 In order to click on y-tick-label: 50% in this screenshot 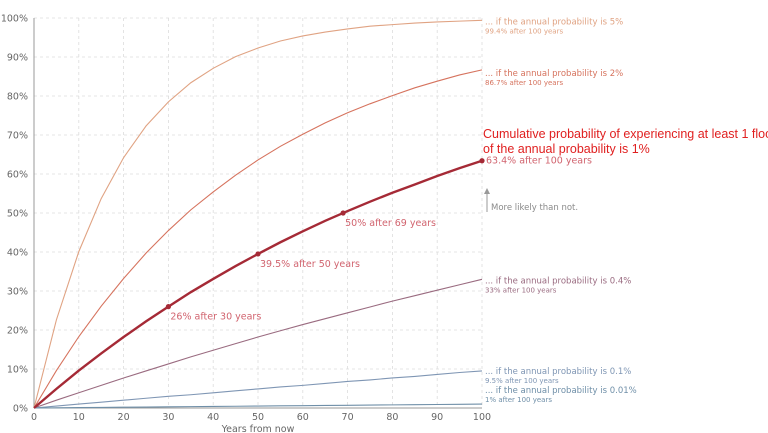, I will do `click(17, 214)`.